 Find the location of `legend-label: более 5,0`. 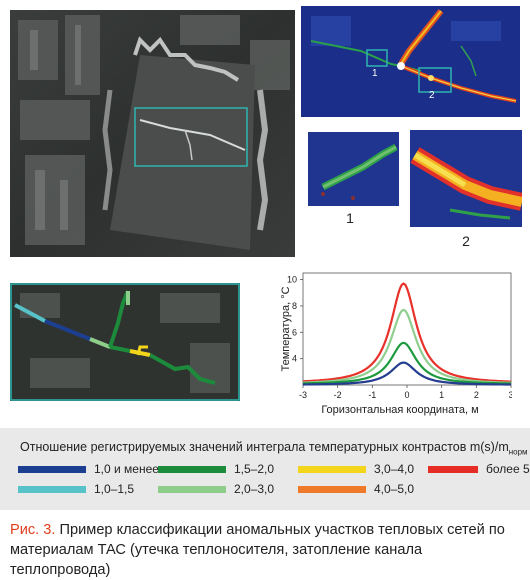

legend-label: более 5,0 is located at coordinates (508, 469).